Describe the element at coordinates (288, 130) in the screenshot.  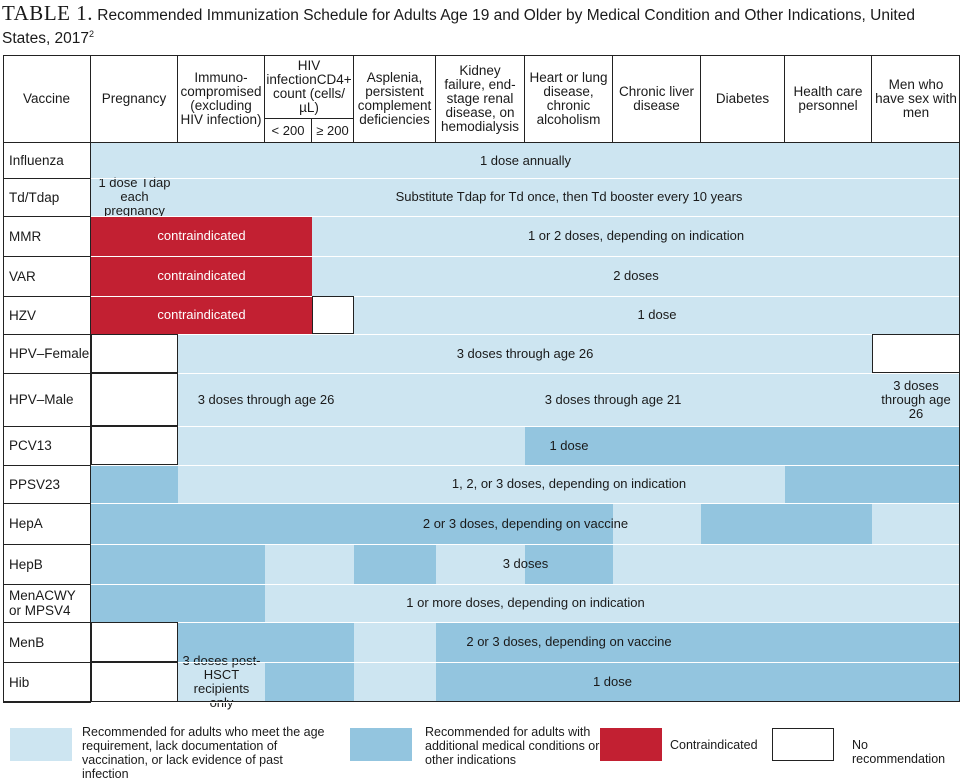
I see `column-subheader-cd4-low: < 200` at that location.